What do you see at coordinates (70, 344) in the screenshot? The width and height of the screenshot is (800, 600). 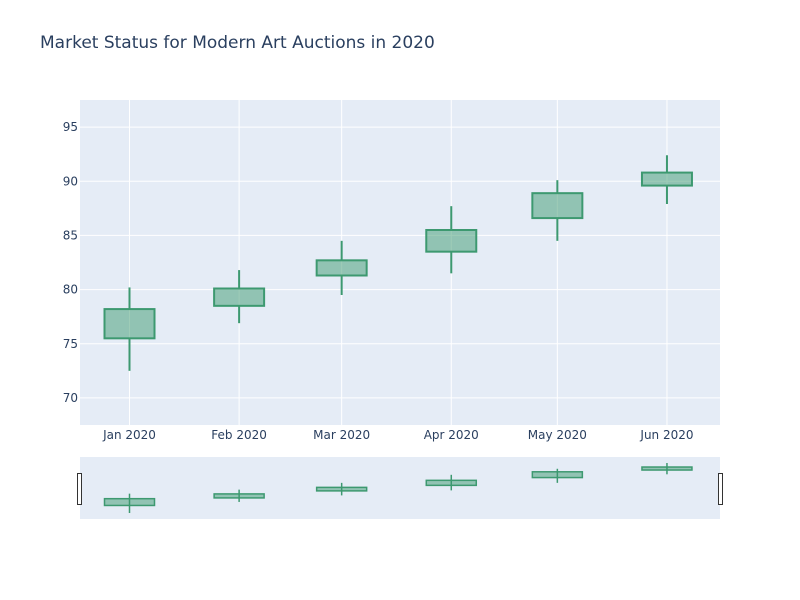 I see `y-tick-label: 75` at bounding box center [70, 344].